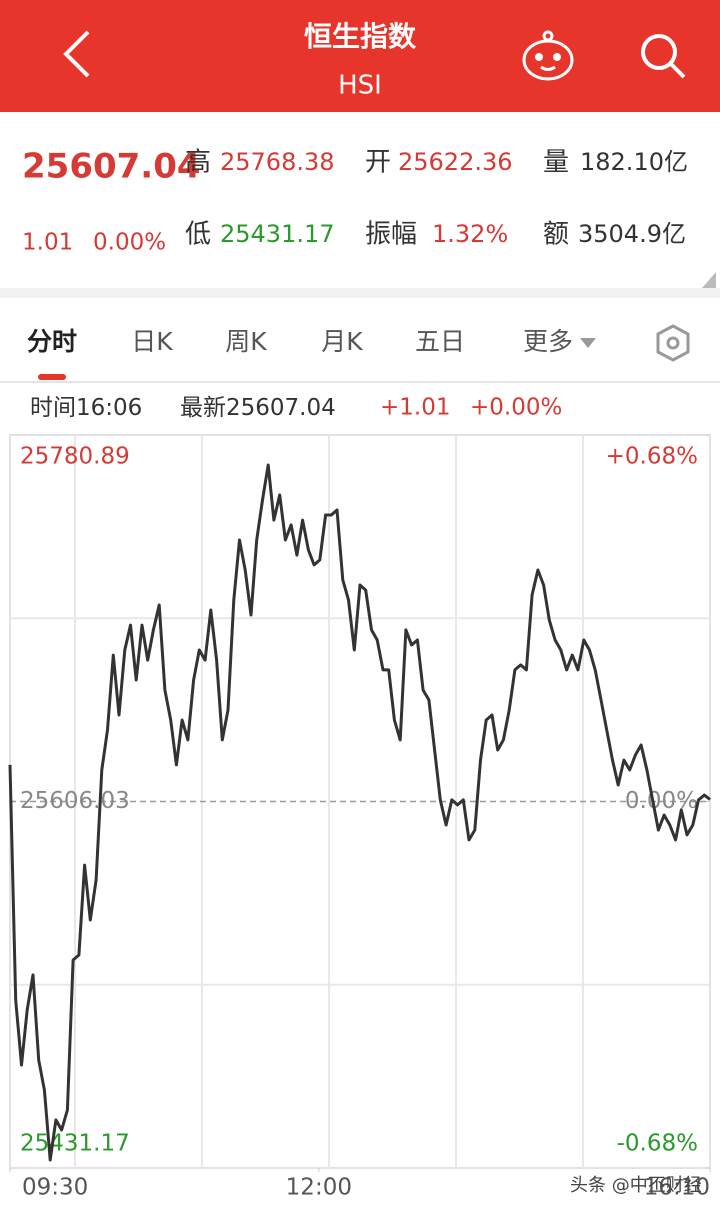 The height and width of the screenshot is (1210, 720). What do you see at coordinates (75, 457) in the screenshot?
I see `y-tick-label: 25780.89` at bounding box center [75, 457].